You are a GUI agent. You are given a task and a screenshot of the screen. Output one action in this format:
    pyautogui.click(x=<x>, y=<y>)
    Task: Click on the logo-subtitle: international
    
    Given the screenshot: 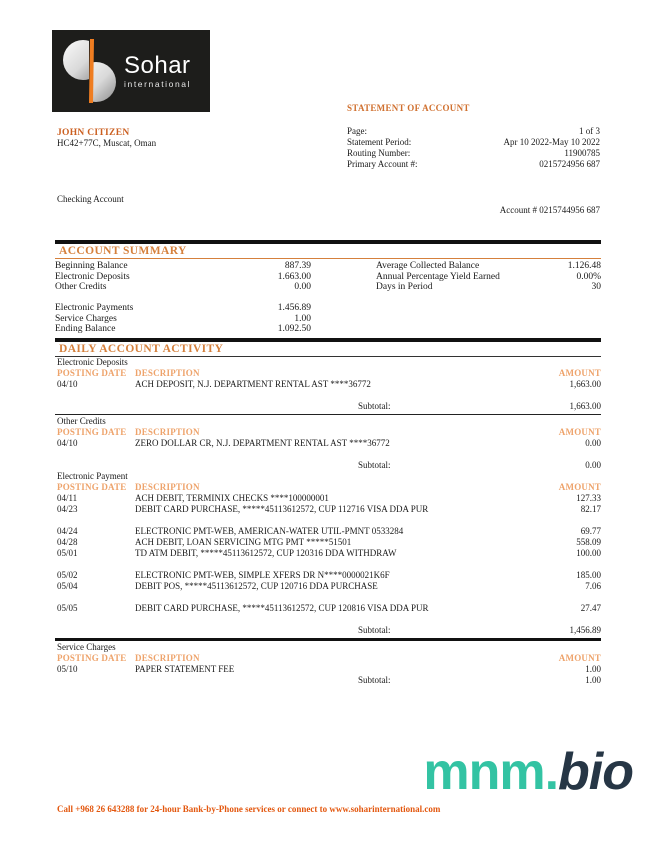 What is the action you would take?
    pyautogui.click(x=158, y=83)
    